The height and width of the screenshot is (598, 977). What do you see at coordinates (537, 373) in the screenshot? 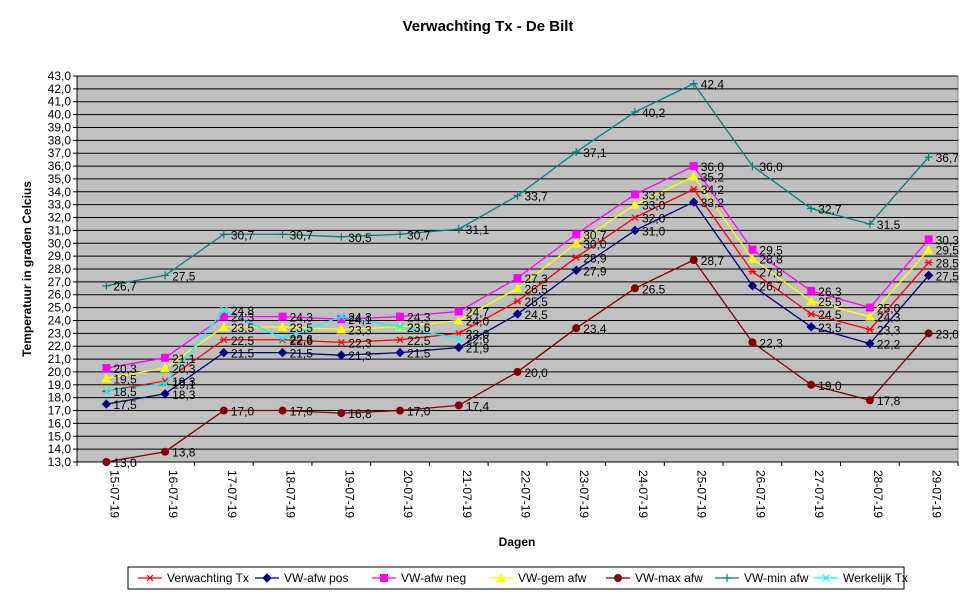
I see `data-label: 20,0` at bounding box center [537, 373].